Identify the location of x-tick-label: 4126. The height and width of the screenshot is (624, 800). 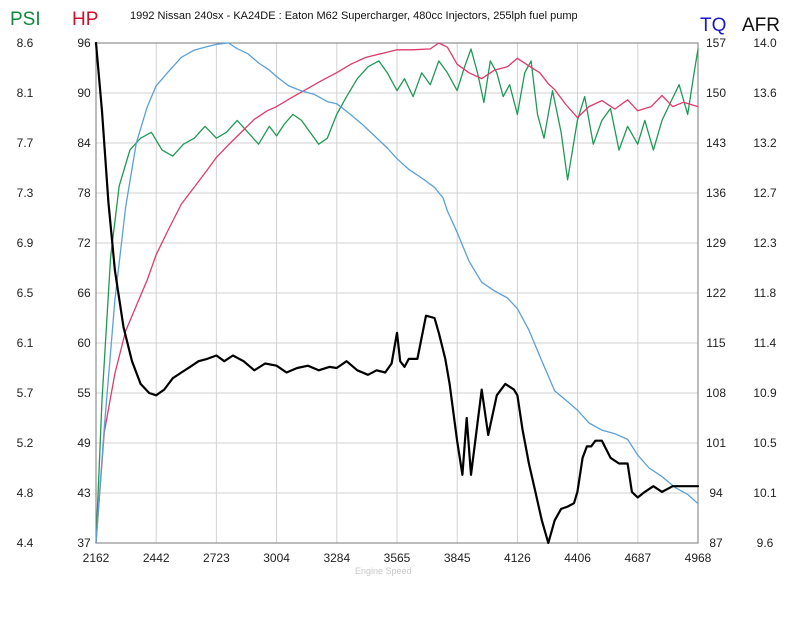
(517, 558).